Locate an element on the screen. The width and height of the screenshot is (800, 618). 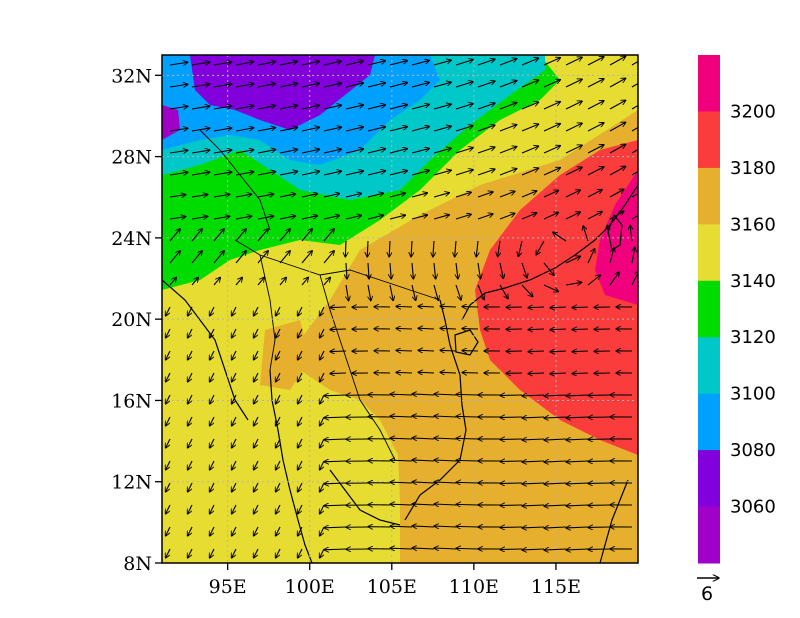
lat-tick-label: 12N is located at coordinates (131, 483).